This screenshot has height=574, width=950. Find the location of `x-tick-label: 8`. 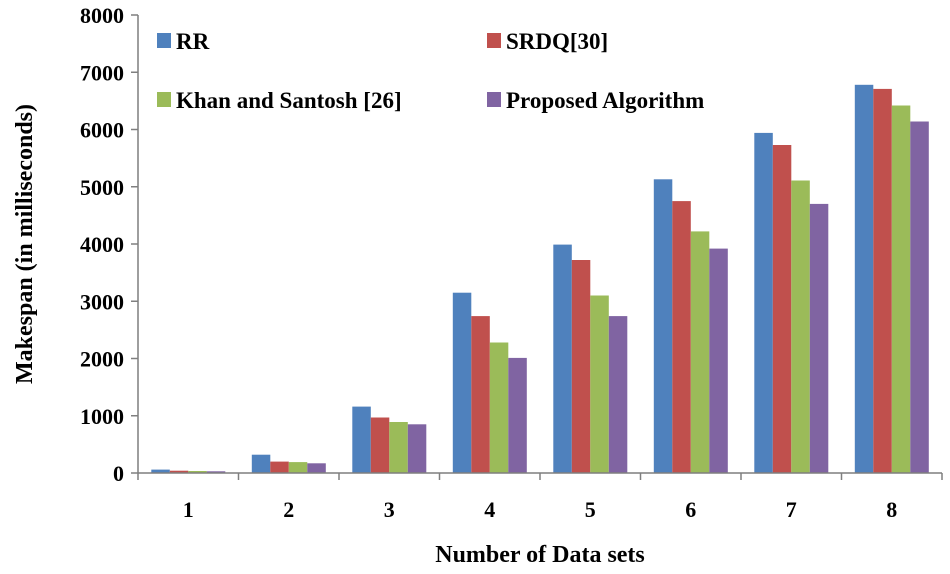

x-tick-label: 8 is located at coordinates (891, 509).